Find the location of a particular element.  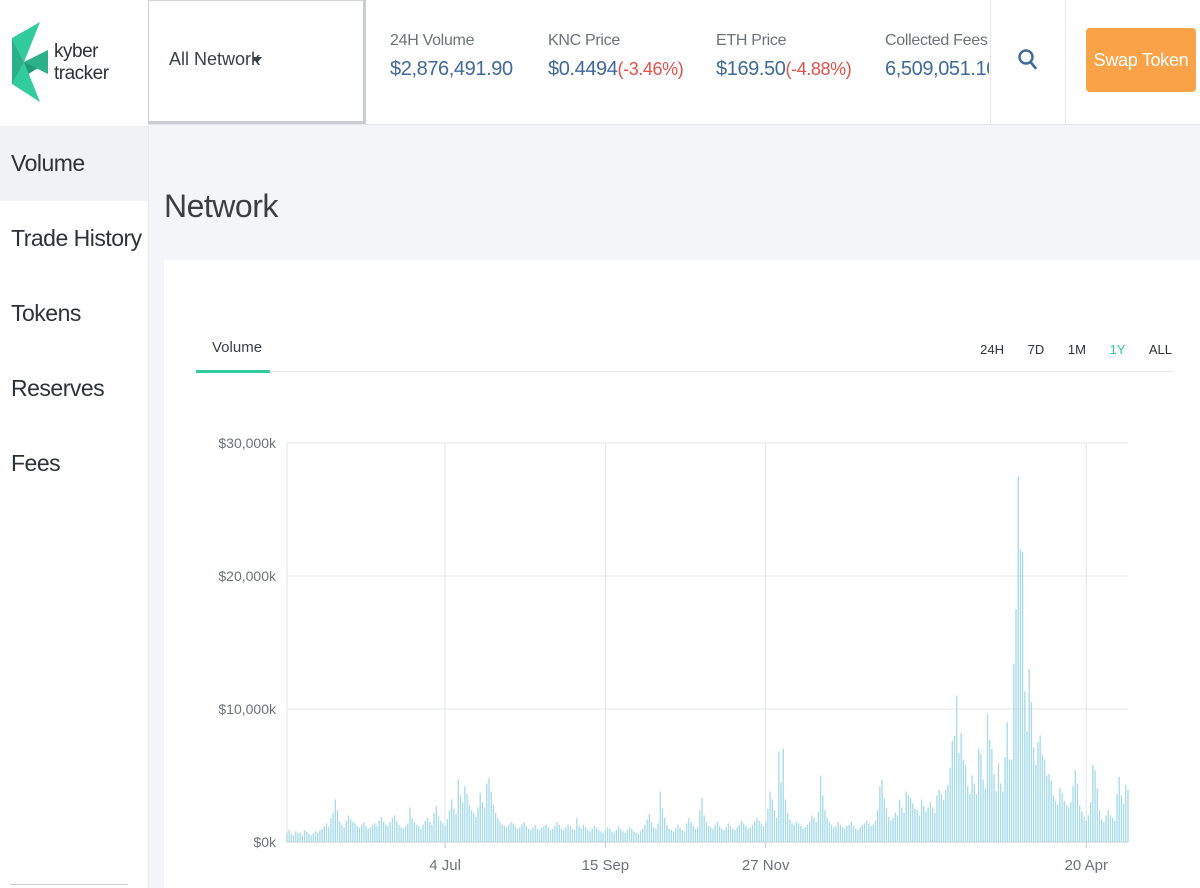

range-24h: 24H is located at coordinates (992, 349).